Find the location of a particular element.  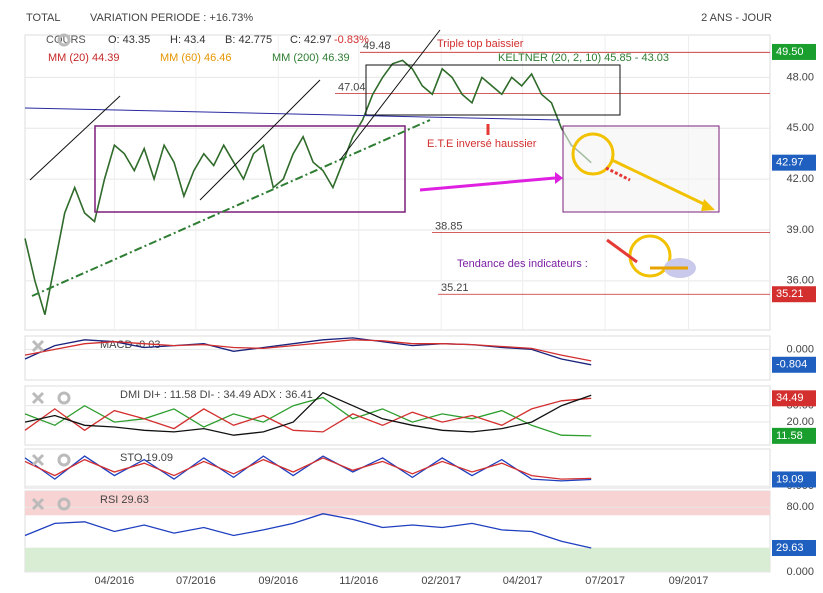

value-badge-label: 35.21 is located at coordinates (790, 294).